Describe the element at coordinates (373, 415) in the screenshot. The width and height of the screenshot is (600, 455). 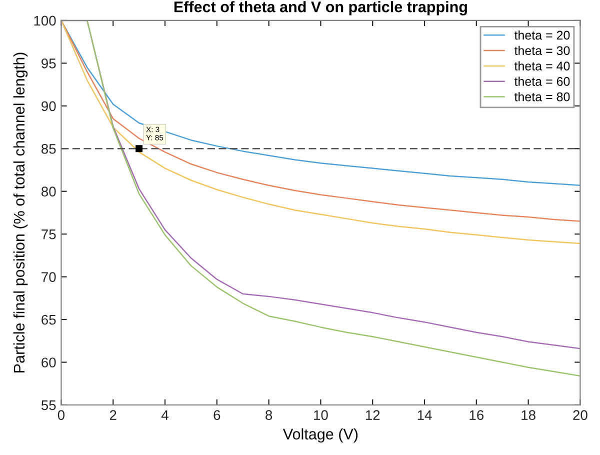
I see `x-tick-label: 12` at that location.